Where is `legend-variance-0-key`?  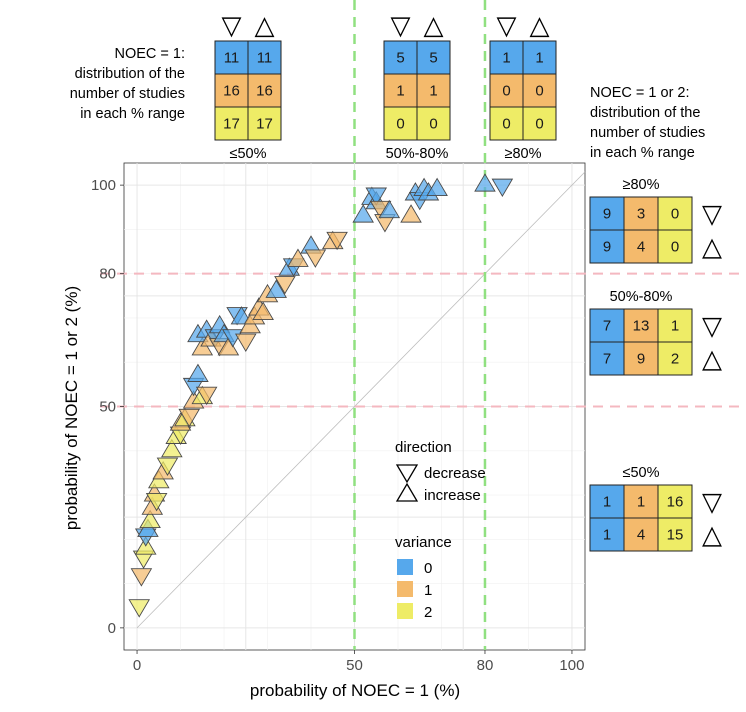 legend-variance-0-key is located at coordinates (405, 567).